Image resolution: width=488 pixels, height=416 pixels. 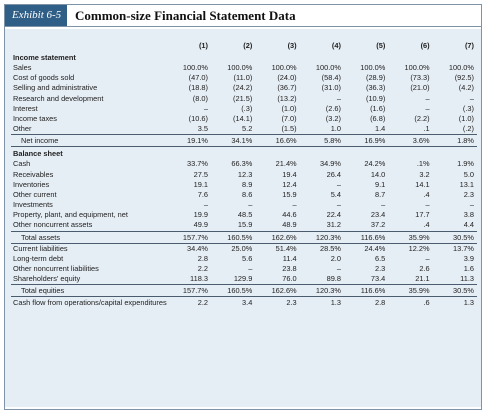 What do you see at coordinates (380, 268) in the screenshot?
I see `cell-value: 2.3` at bounding box center [380, 268].